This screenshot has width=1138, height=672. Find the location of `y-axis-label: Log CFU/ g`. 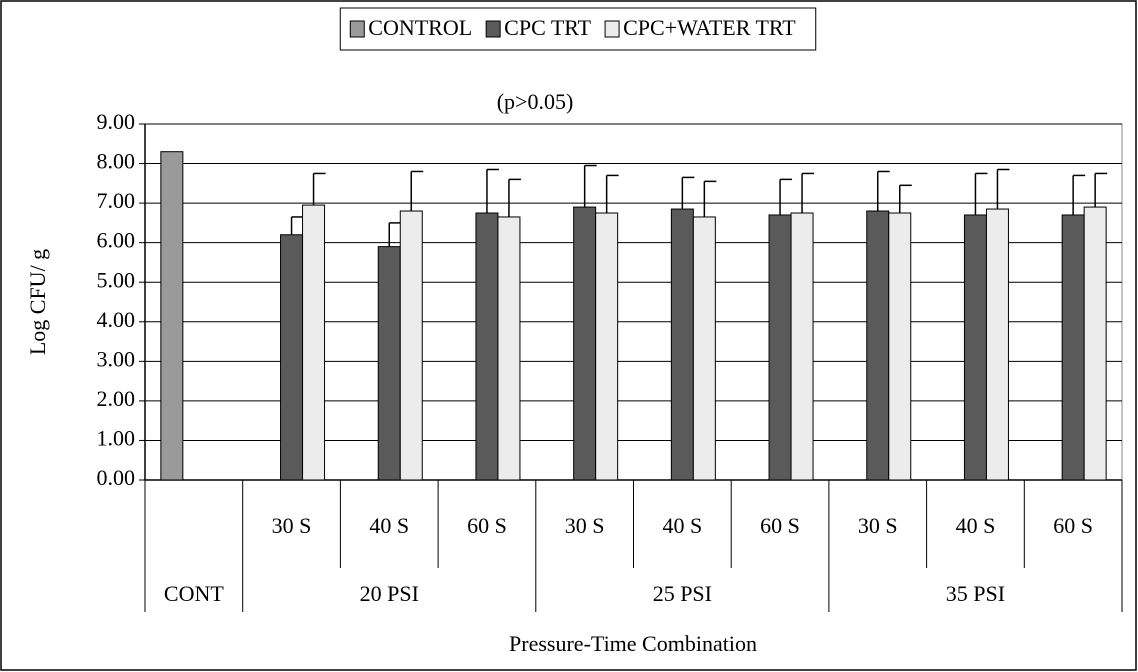

y-axis-label: Log CFU/ g is located at coordinates (37, 302).